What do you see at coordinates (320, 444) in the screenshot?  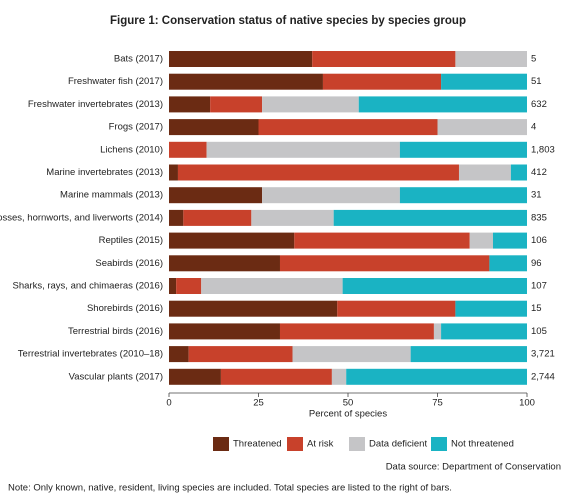 I see `legend-label: At risk` at bounding box center [320, 444].